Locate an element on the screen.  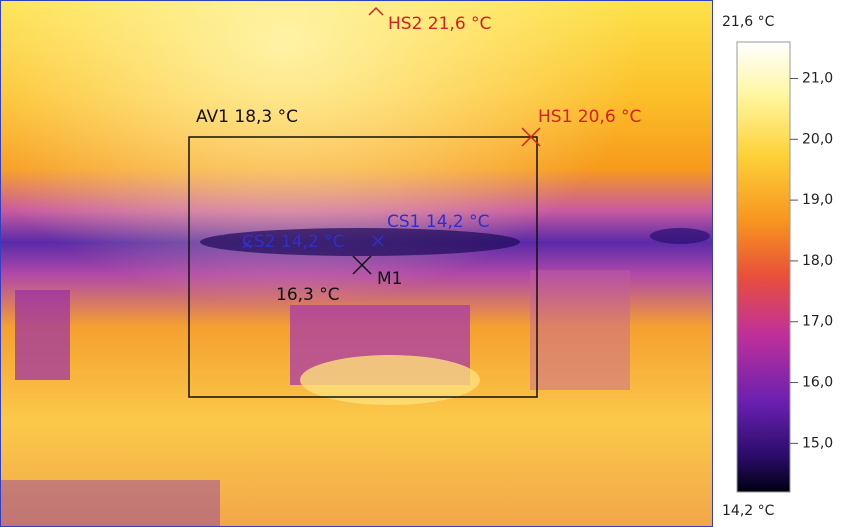
cs1-label: CS1 14,2 °C is located at coordinates (438, 222).